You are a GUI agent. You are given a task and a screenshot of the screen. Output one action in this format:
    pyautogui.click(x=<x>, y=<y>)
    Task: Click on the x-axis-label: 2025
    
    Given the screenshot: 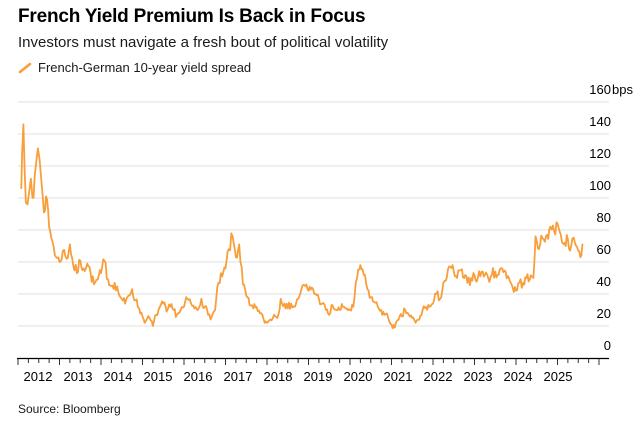 What is the action you would take?
    pyautogui.click(x=558, y=376)
    